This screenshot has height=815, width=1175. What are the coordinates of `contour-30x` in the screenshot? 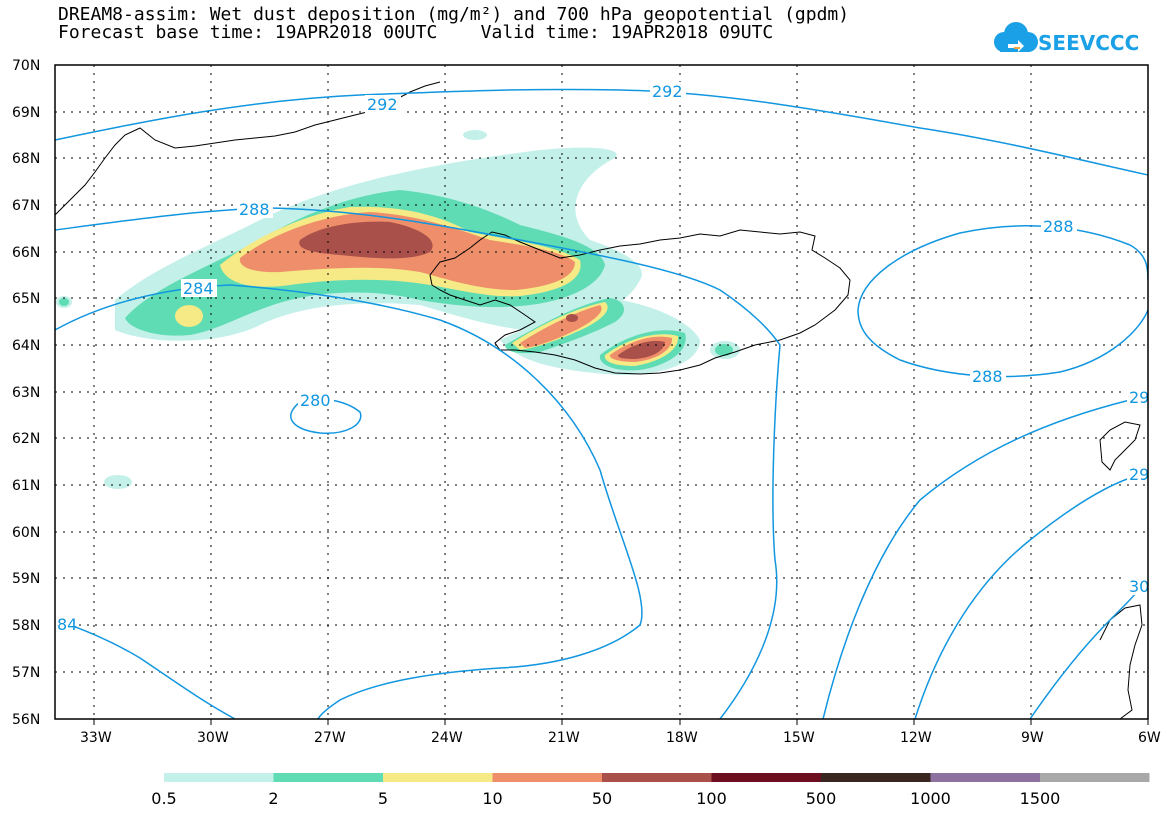 It's located at (1085, 653).